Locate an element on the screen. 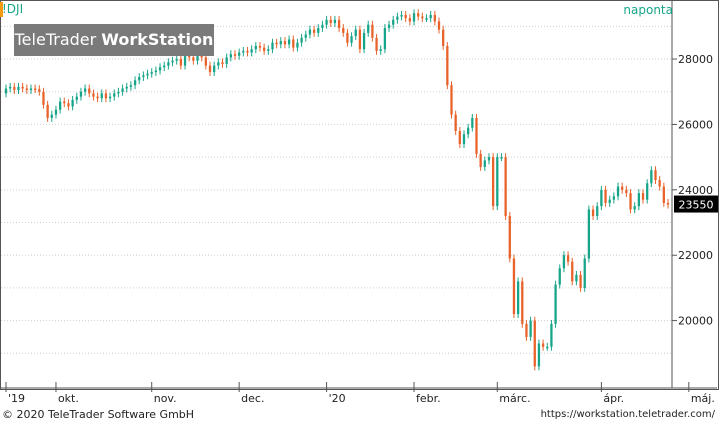 Image resolution: width=719 pixels, height=426 pixels. y-tick-label: 24000 is located at coordinates (695, 190).